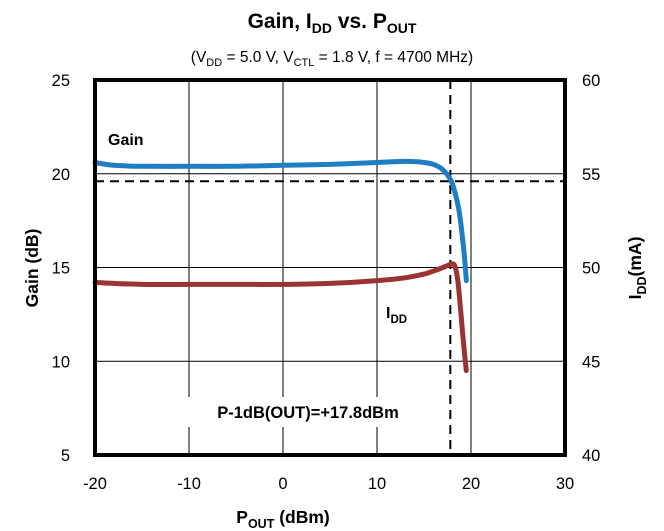 Image resolution: width=664 pixels, height=531 pixels. I want to click on x-tick-label: 30, so click(565, 484).